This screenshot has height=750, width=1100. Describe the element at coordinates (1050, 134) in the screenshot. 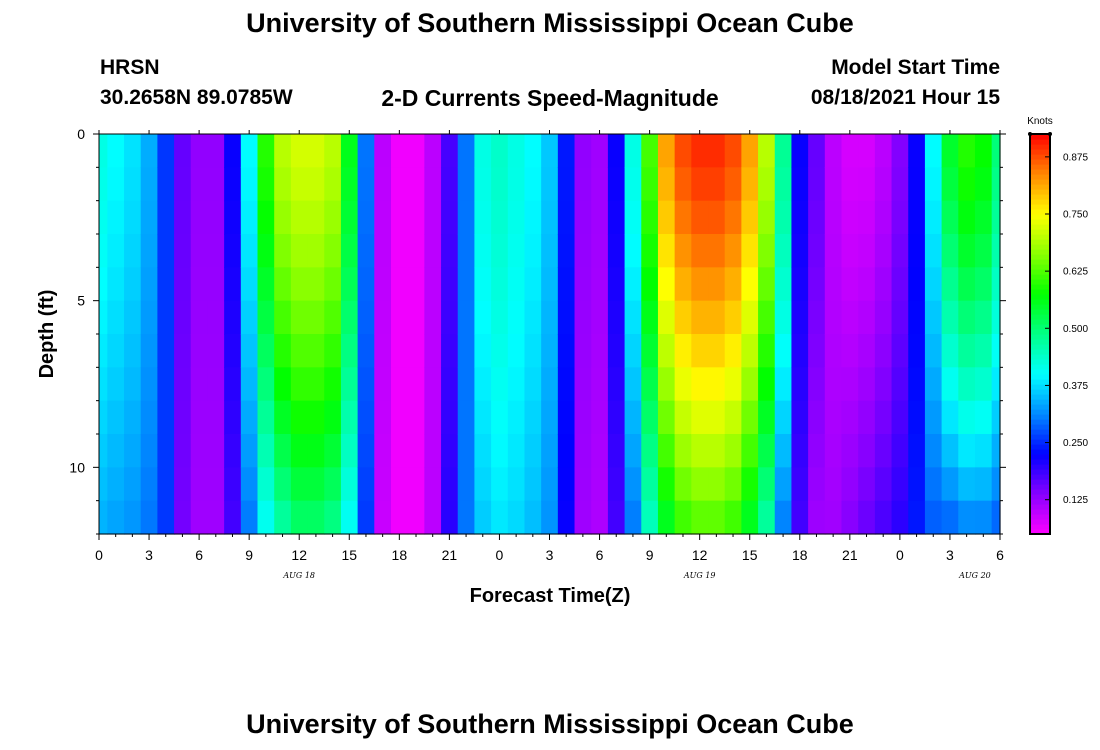

I see `colorbar-corner` at that location.